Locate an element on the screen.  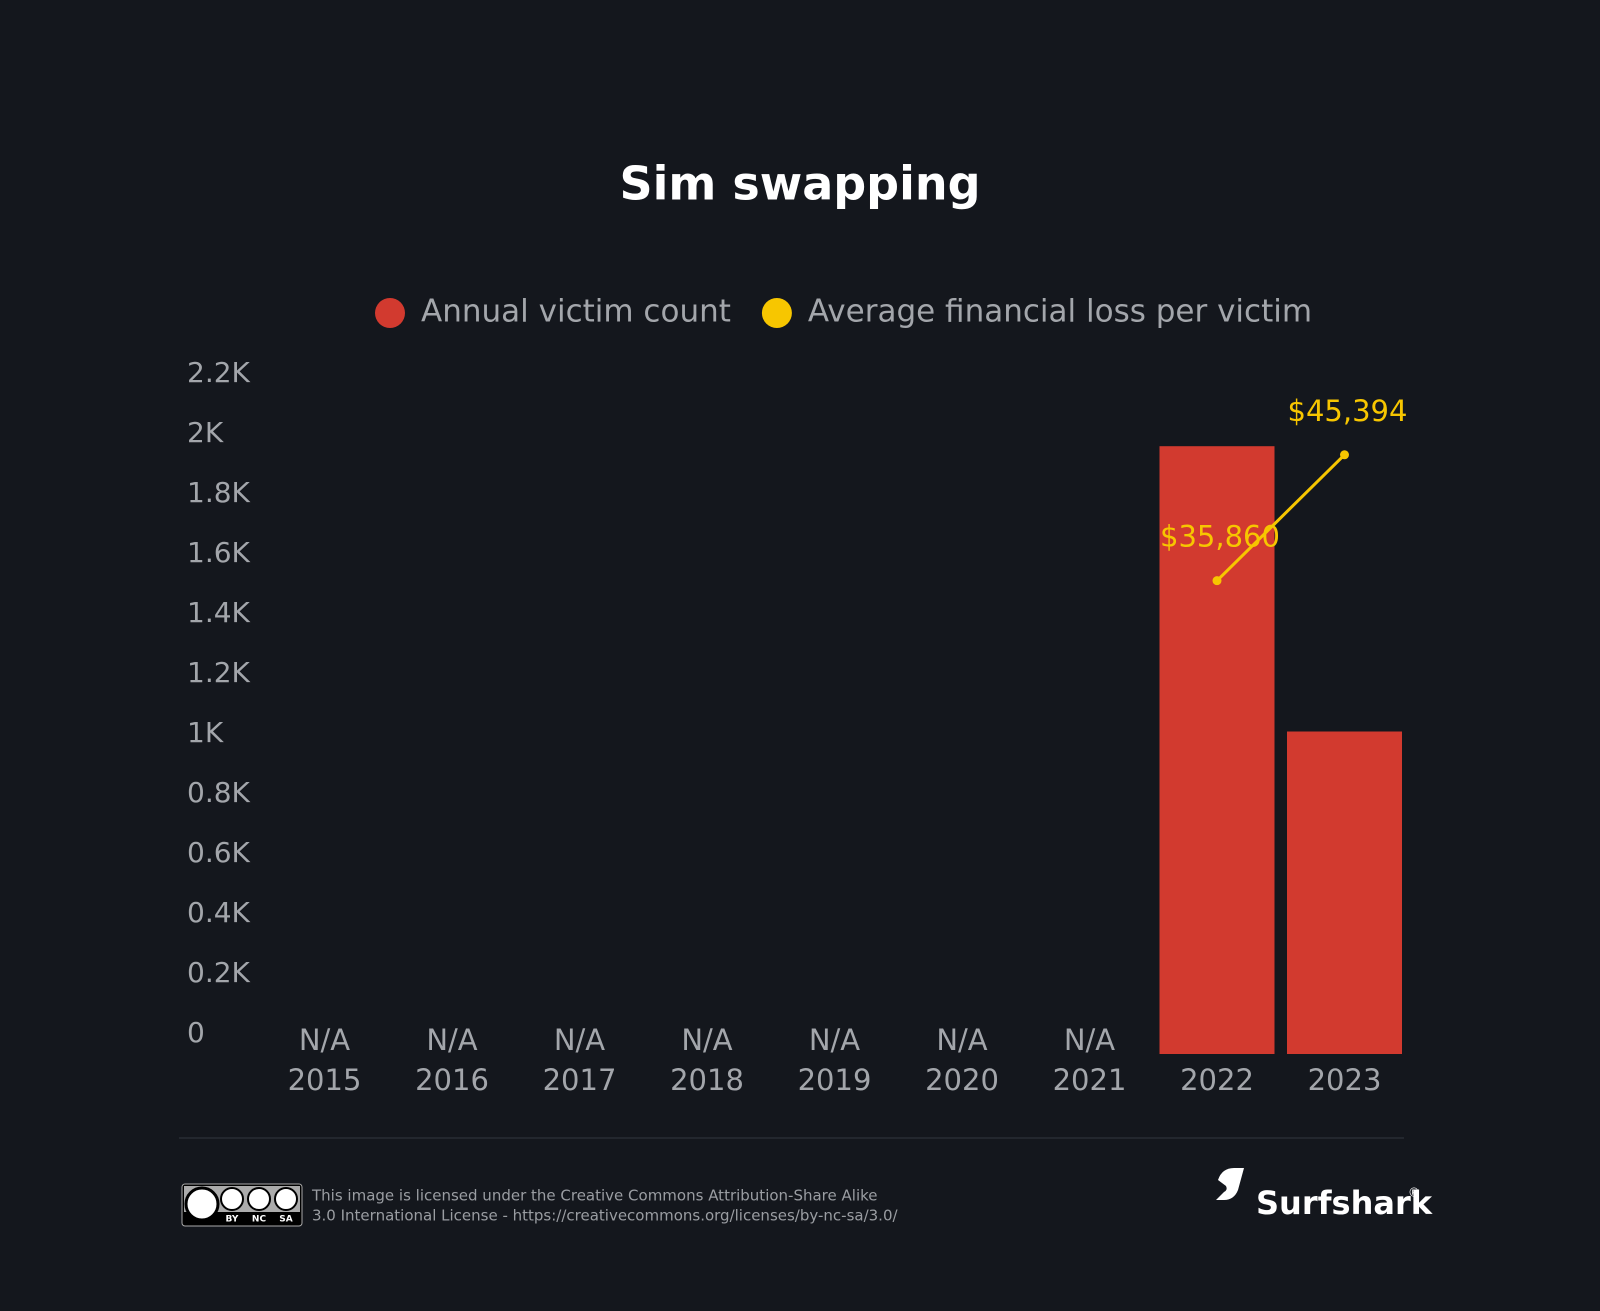
y-tick-label: 1.2K is located at coordinates (219, 672).